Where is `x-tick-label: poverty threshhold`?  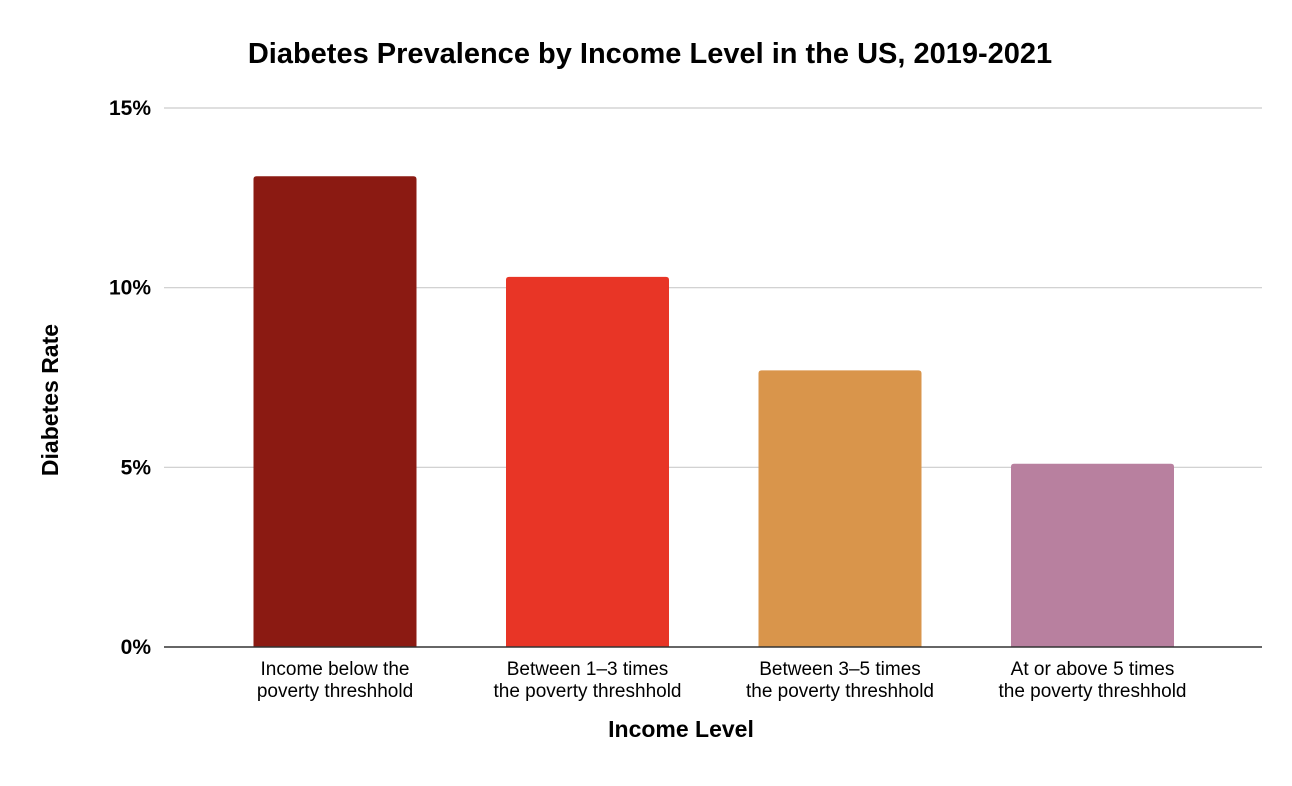
x-tick-label: poverty threshhold is located at coordinates (335, 691).